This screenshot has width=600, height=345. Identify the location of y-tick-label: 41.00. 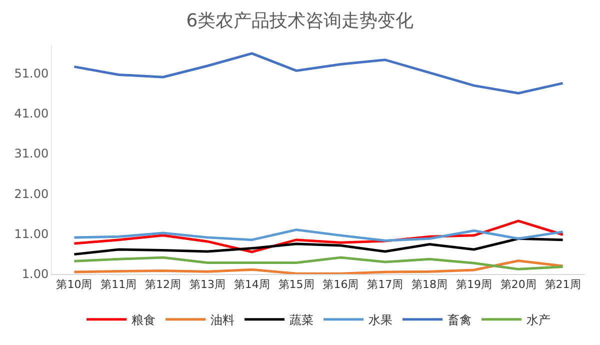
(31, 113).